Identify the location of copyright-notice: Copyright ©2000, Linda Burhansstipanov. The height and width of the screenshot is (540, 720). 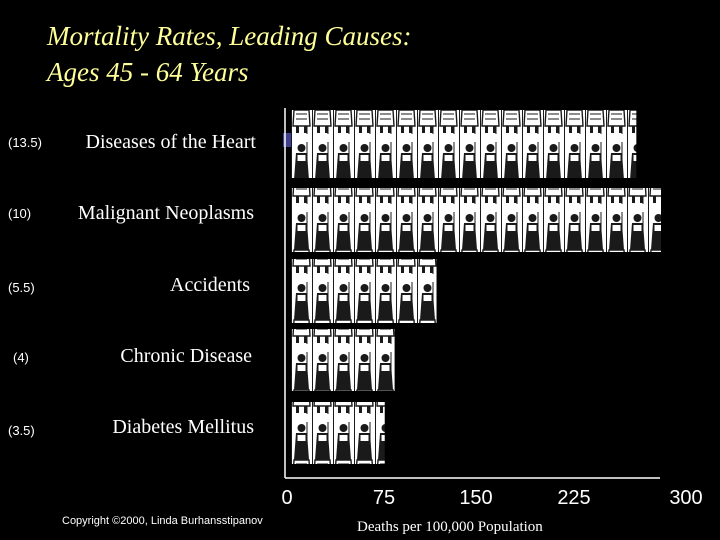
(162, 521).